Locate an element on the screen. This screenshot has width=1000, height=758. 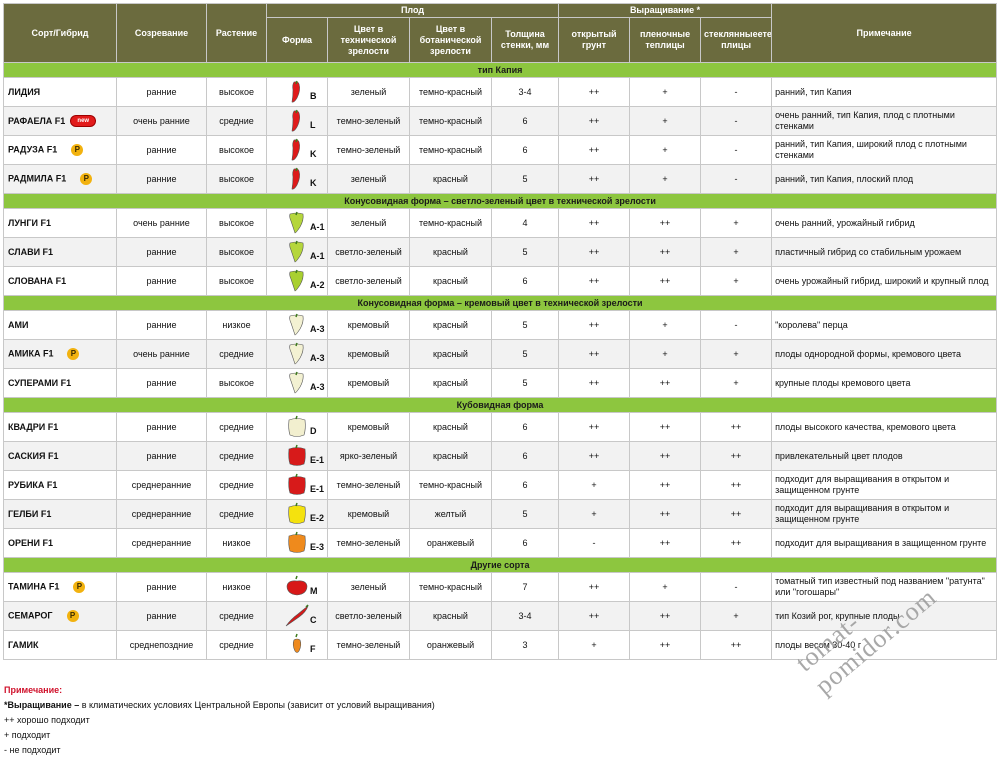
variety-name: ЛИДИЯ is located at coordinates (60, 92).